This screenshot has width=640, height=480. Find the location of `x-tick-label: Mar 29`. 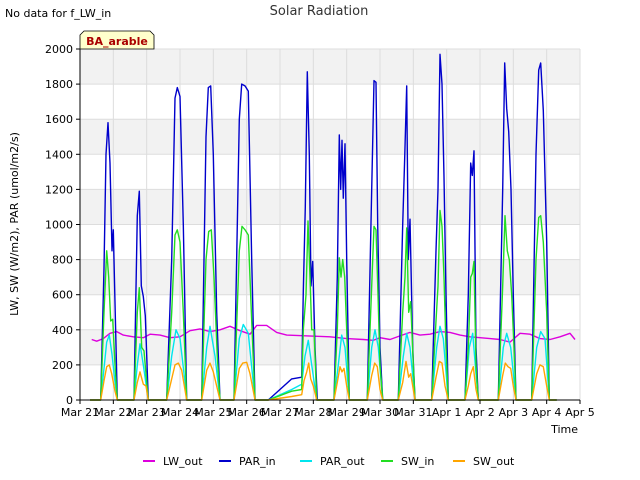

x-tick-label: Mar 29 is located at coordinates (347, 412).